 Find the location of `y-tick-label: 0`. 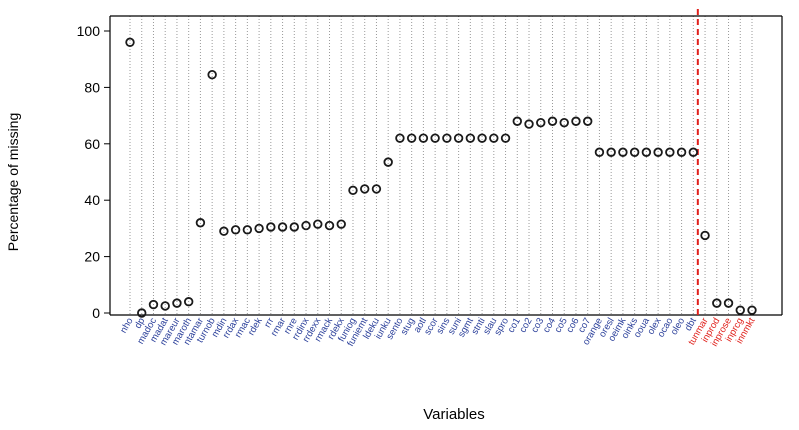

y-tick-label: 0 is located at coordinates (96, 313).